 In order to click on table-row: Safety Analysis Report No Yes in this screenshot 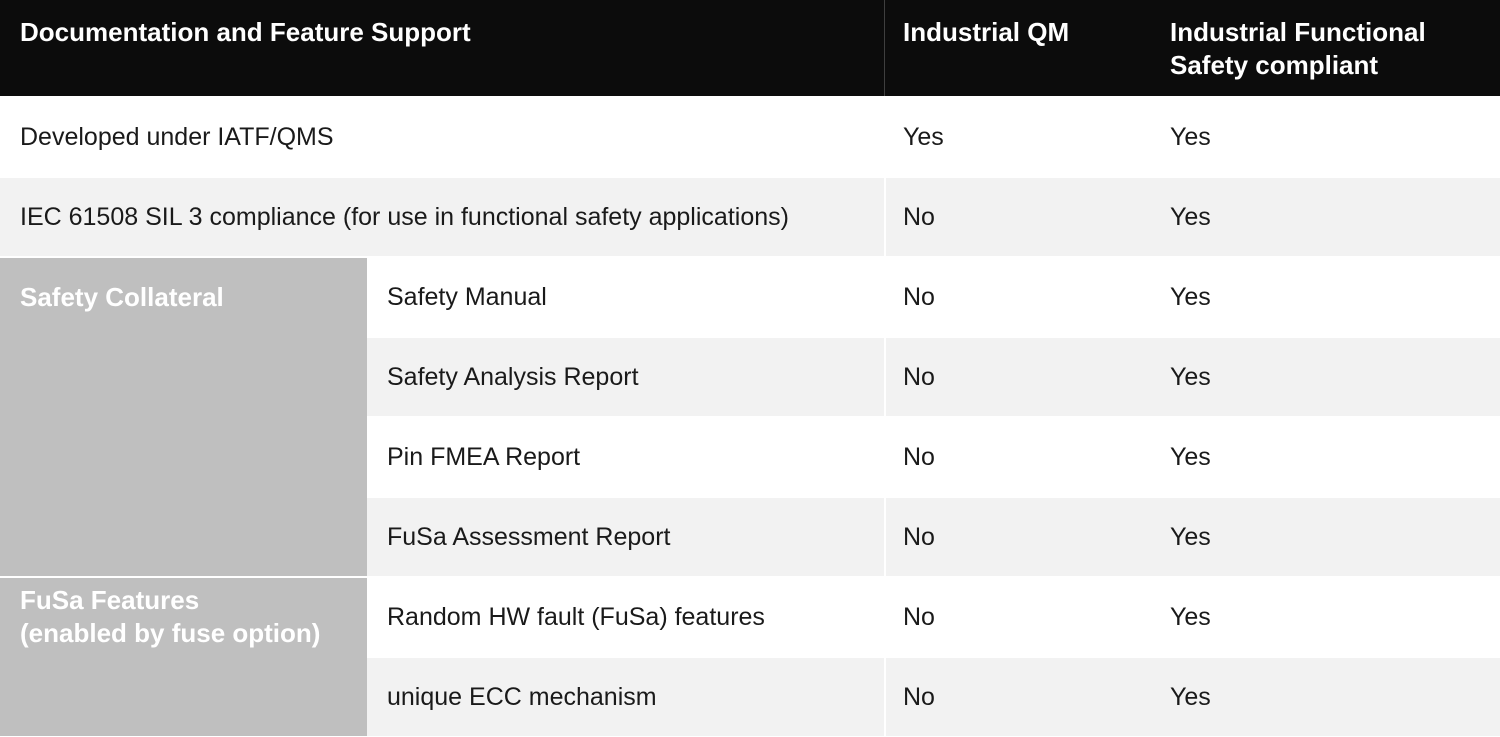, I will do `click(933, 377)`.